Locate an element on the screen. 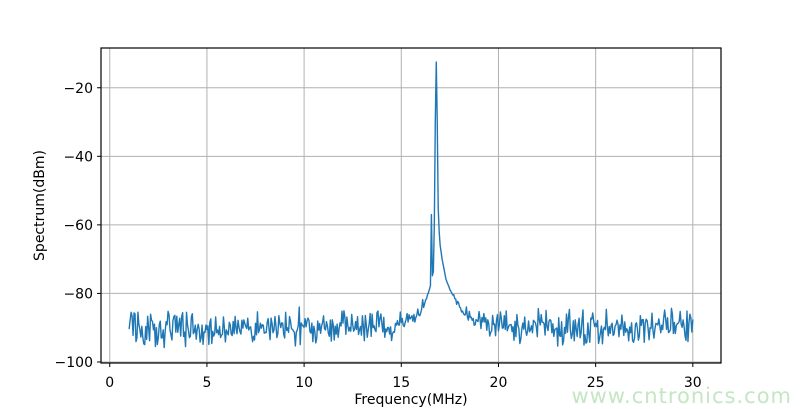 This screenshot has width=800, height=409. y-tick-label: −40 is located at coordinates (78, 157).